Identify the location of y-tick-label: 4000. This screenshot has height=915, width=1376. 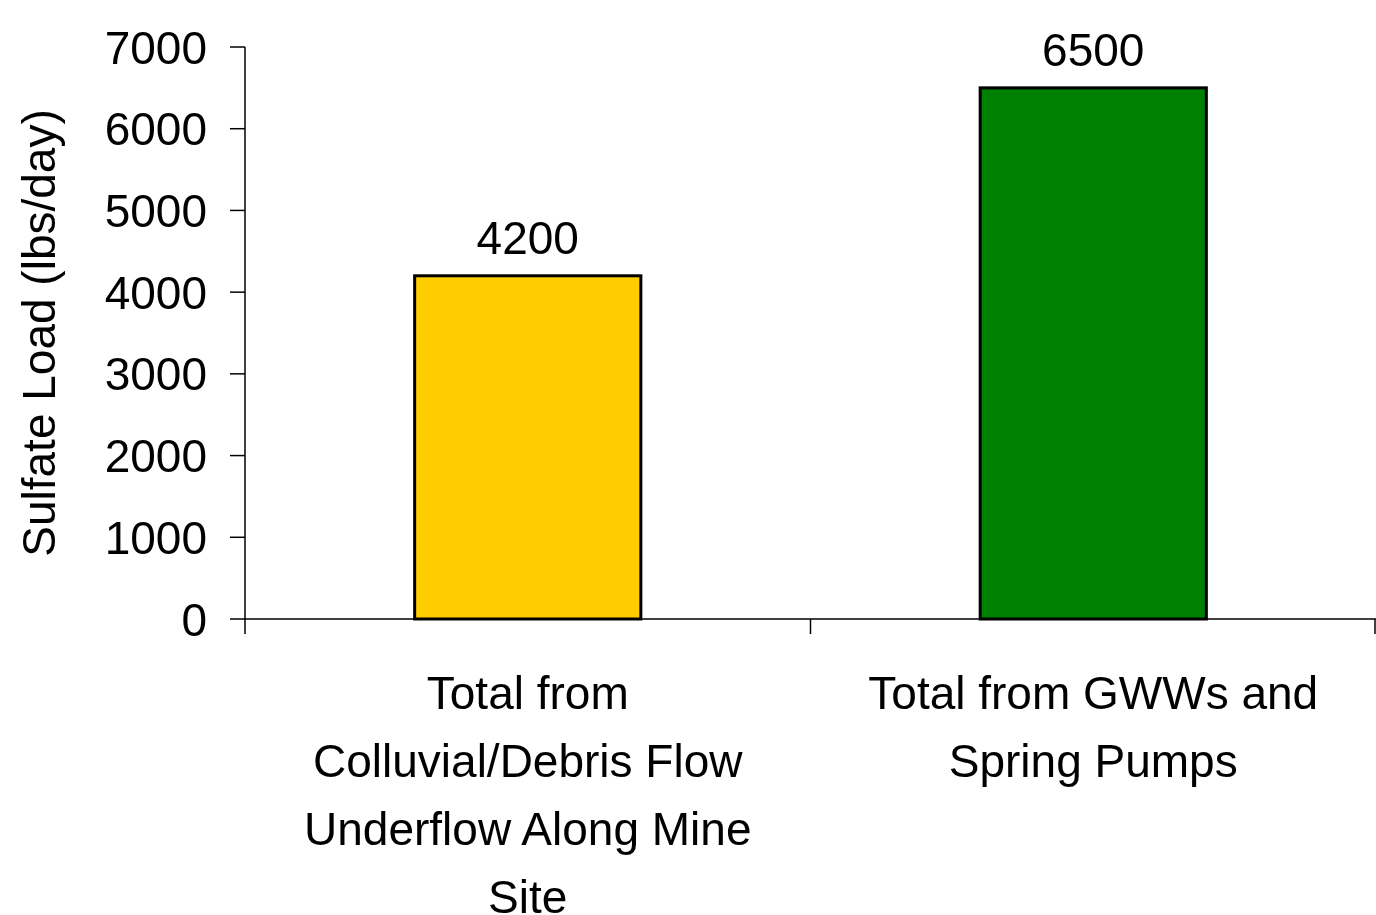
(155, 292).